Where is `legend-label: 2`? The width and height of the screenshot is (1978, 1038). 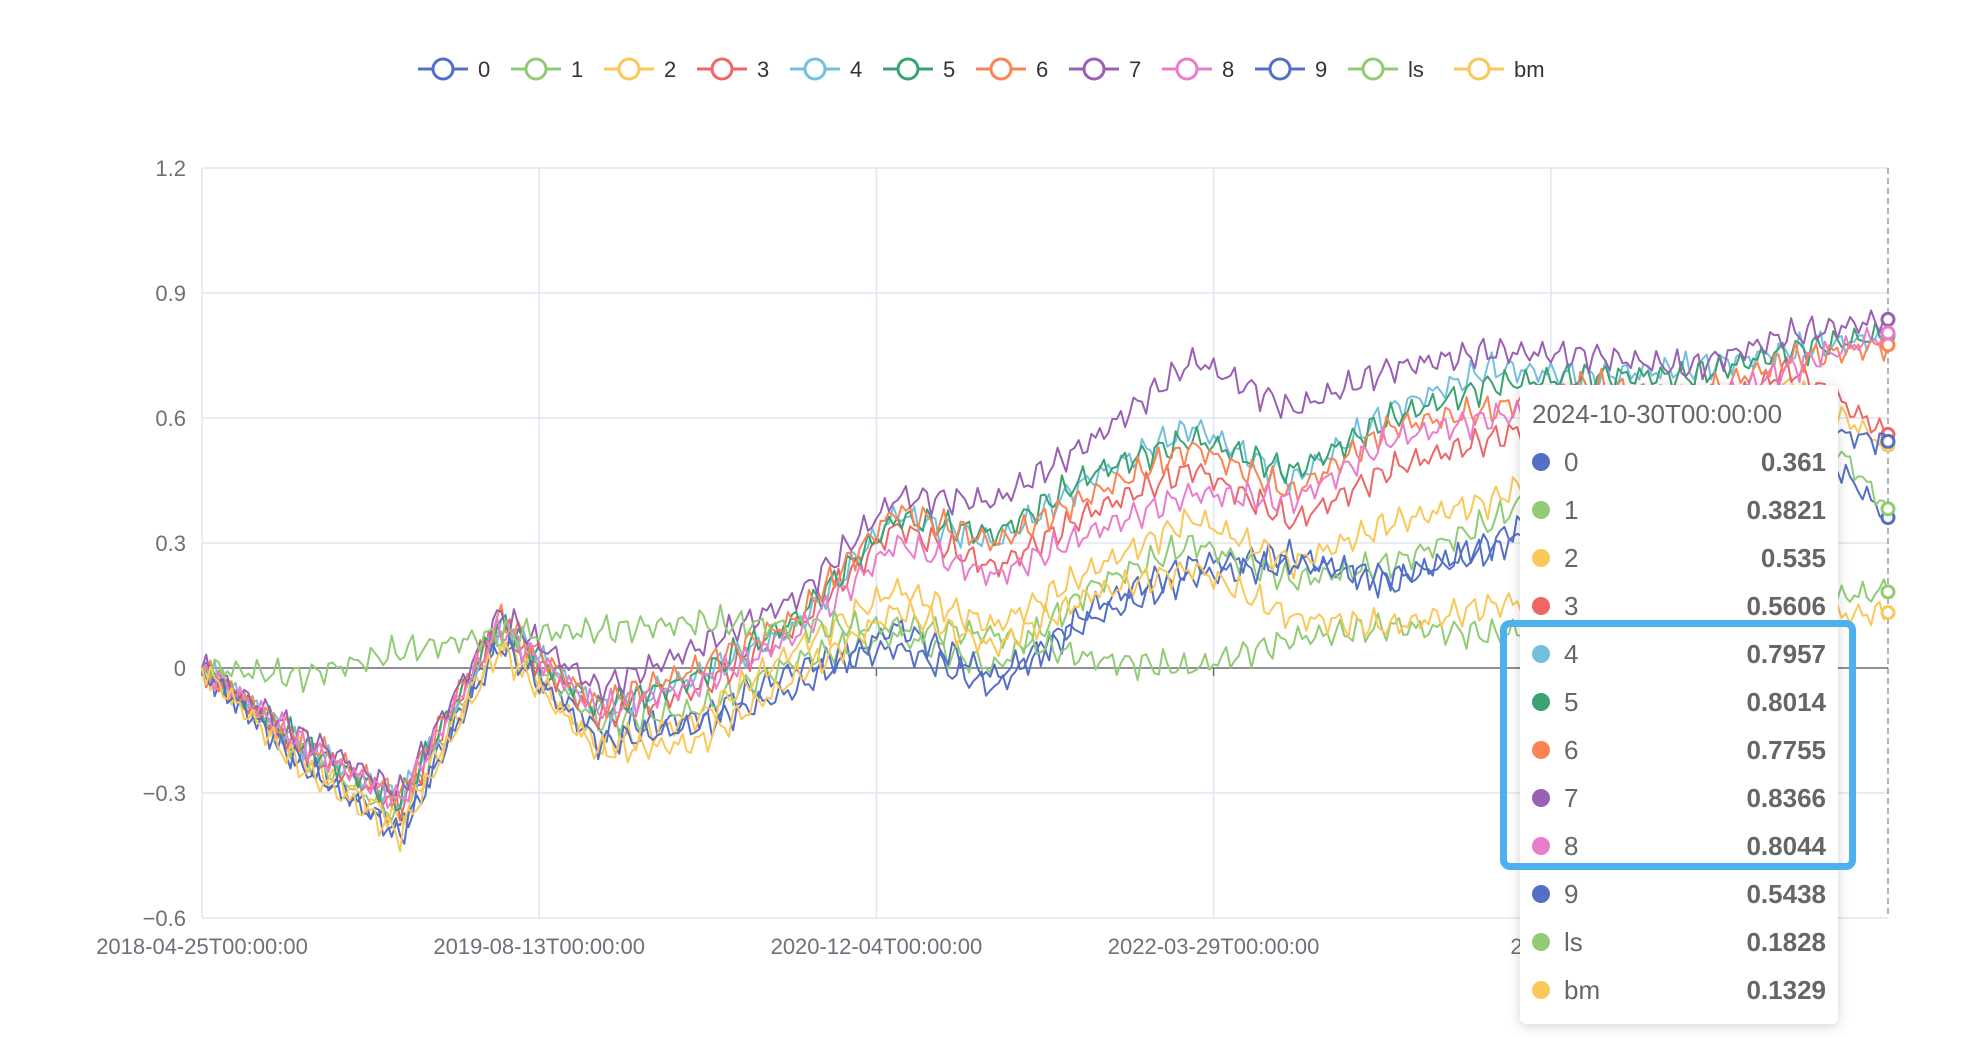
legend-label: 2 is located at coordinates (670, 69).